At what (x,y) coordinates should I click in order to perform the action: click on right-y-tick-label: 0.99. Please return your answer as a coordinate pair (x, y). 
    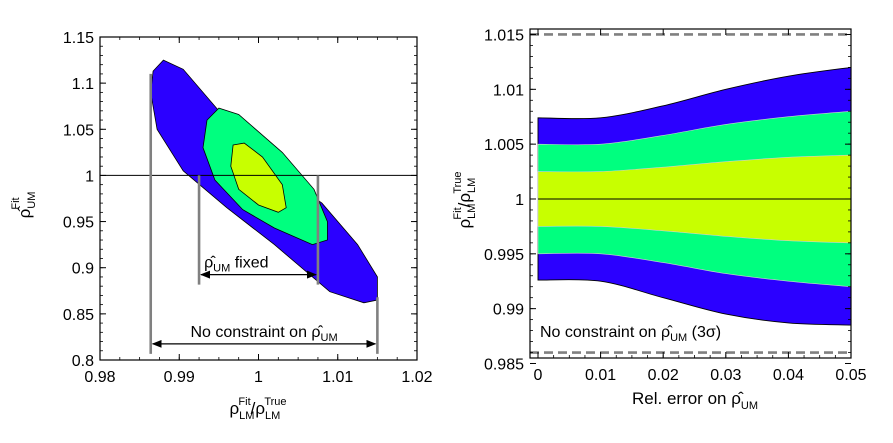
    Looking at the image, I should click on (508, 310).